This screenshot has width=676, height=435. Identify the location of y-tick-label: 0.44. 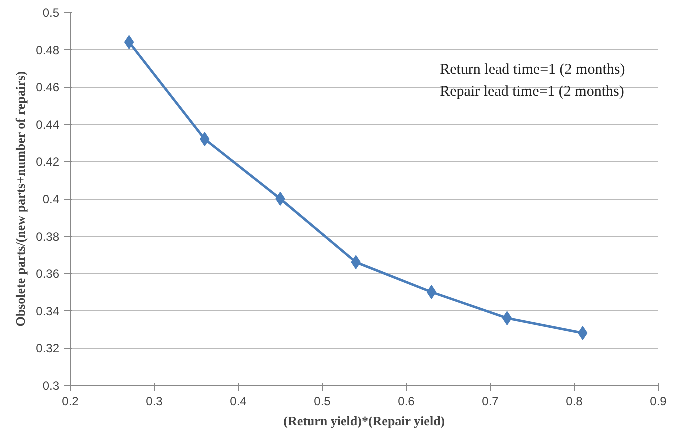
(48, 125).